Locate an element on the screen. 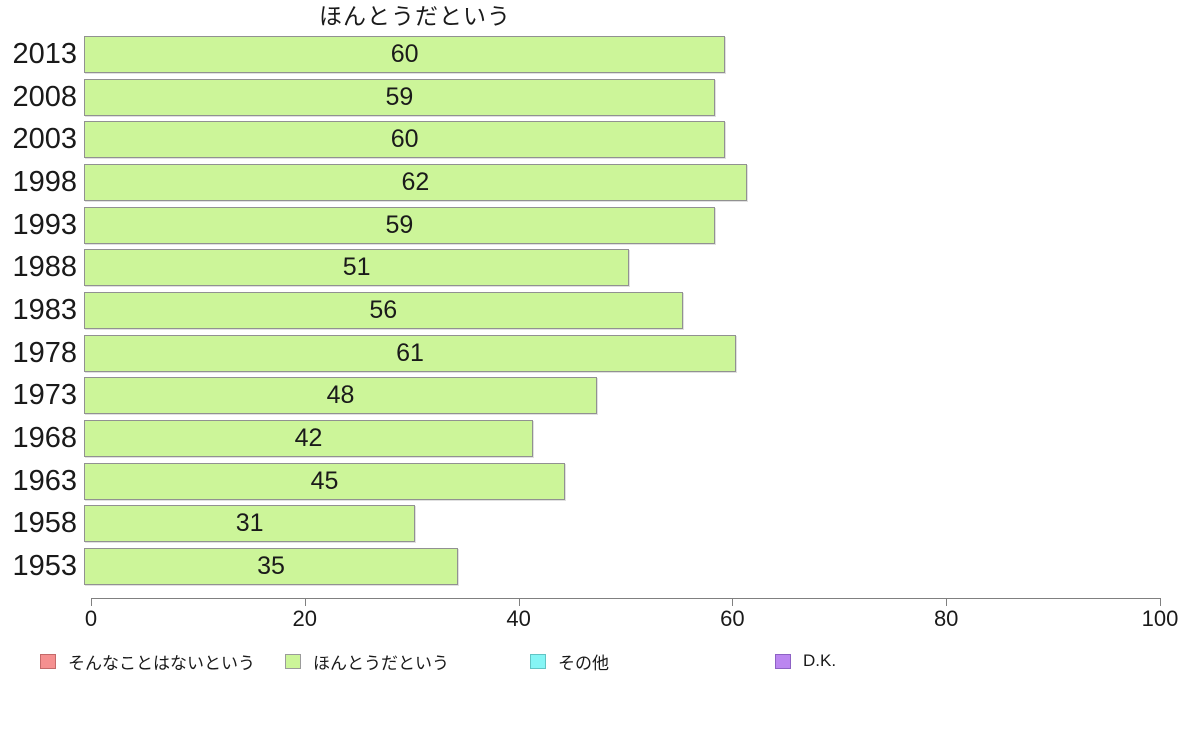 The height and width of the screenshot is (736, 1188). y-axis-label: 1998 is located at coordinates (44, 181).